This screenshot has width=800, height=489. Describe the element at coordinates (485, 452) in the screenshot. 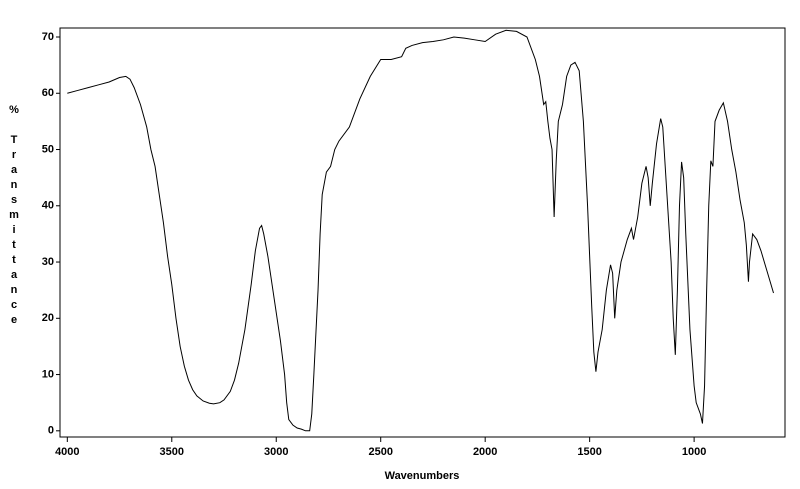

I see `x-tick-label: 2000` at that location.